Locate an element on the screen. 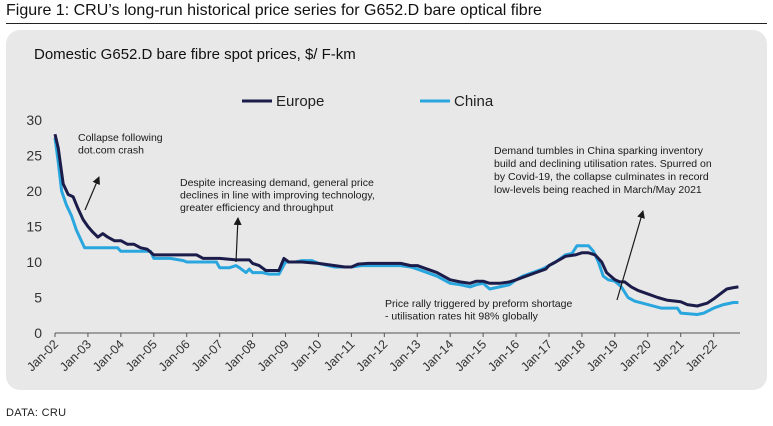  y-tick-label: 10 is located at coordinates (34, 262).